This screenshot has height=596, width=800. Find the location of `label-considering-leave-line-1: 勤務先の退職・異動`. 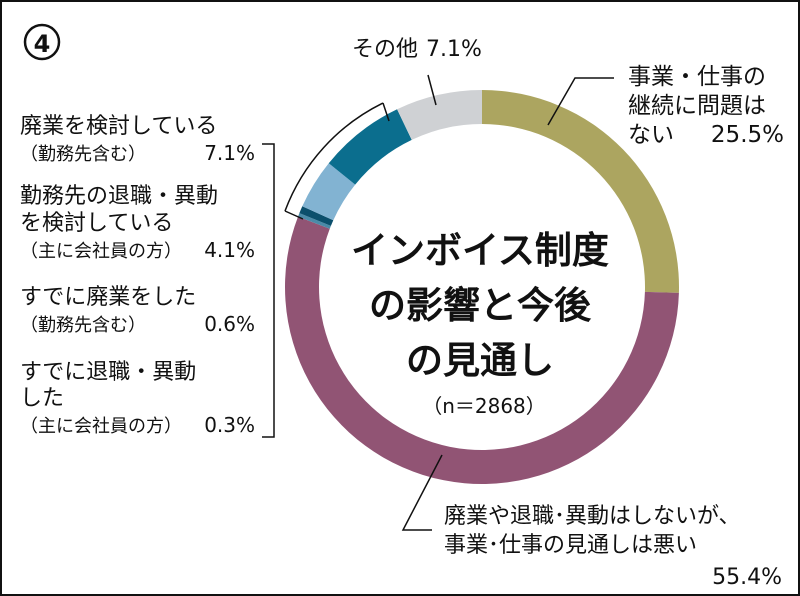

label-considering-leave-line-1: 勤務先の退職・異動 is located at coordinates (119, 196).